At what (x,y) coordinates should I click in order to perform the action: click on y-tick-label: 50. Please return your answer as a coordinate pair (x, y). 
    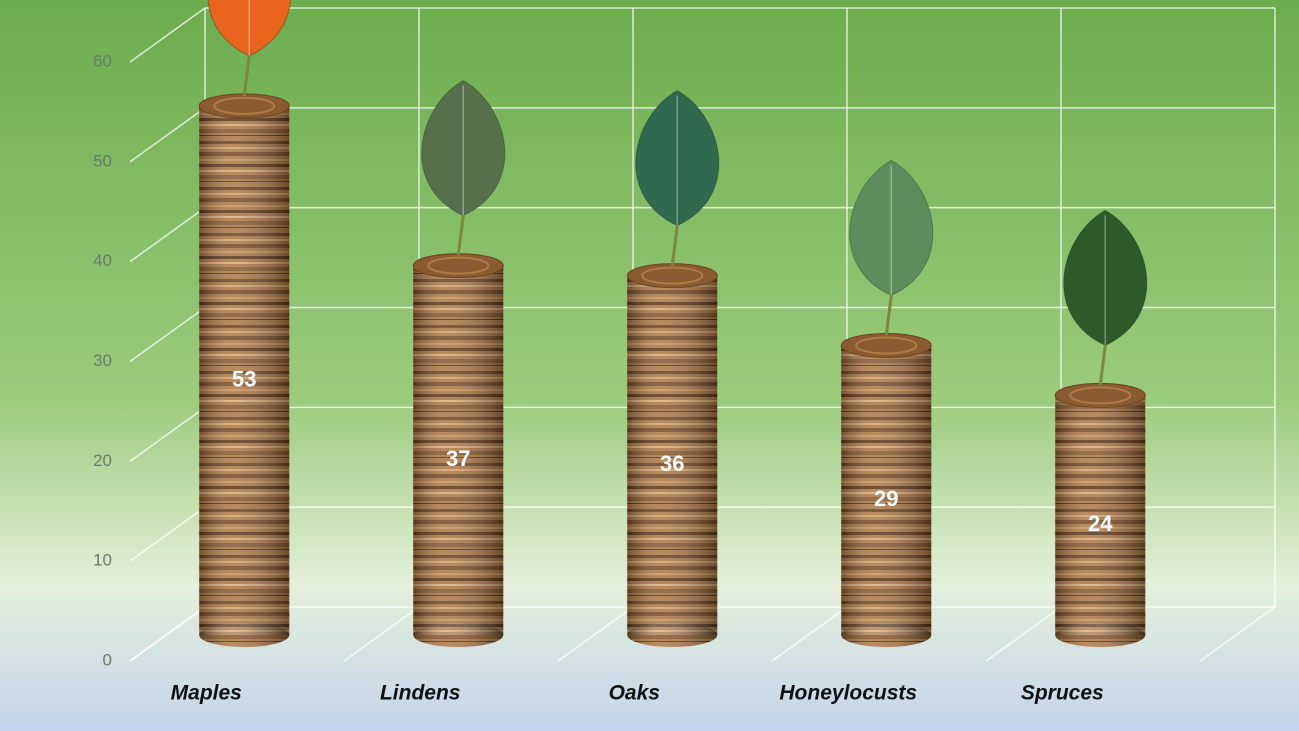
    Looking at the image, I should click on (102, 160).